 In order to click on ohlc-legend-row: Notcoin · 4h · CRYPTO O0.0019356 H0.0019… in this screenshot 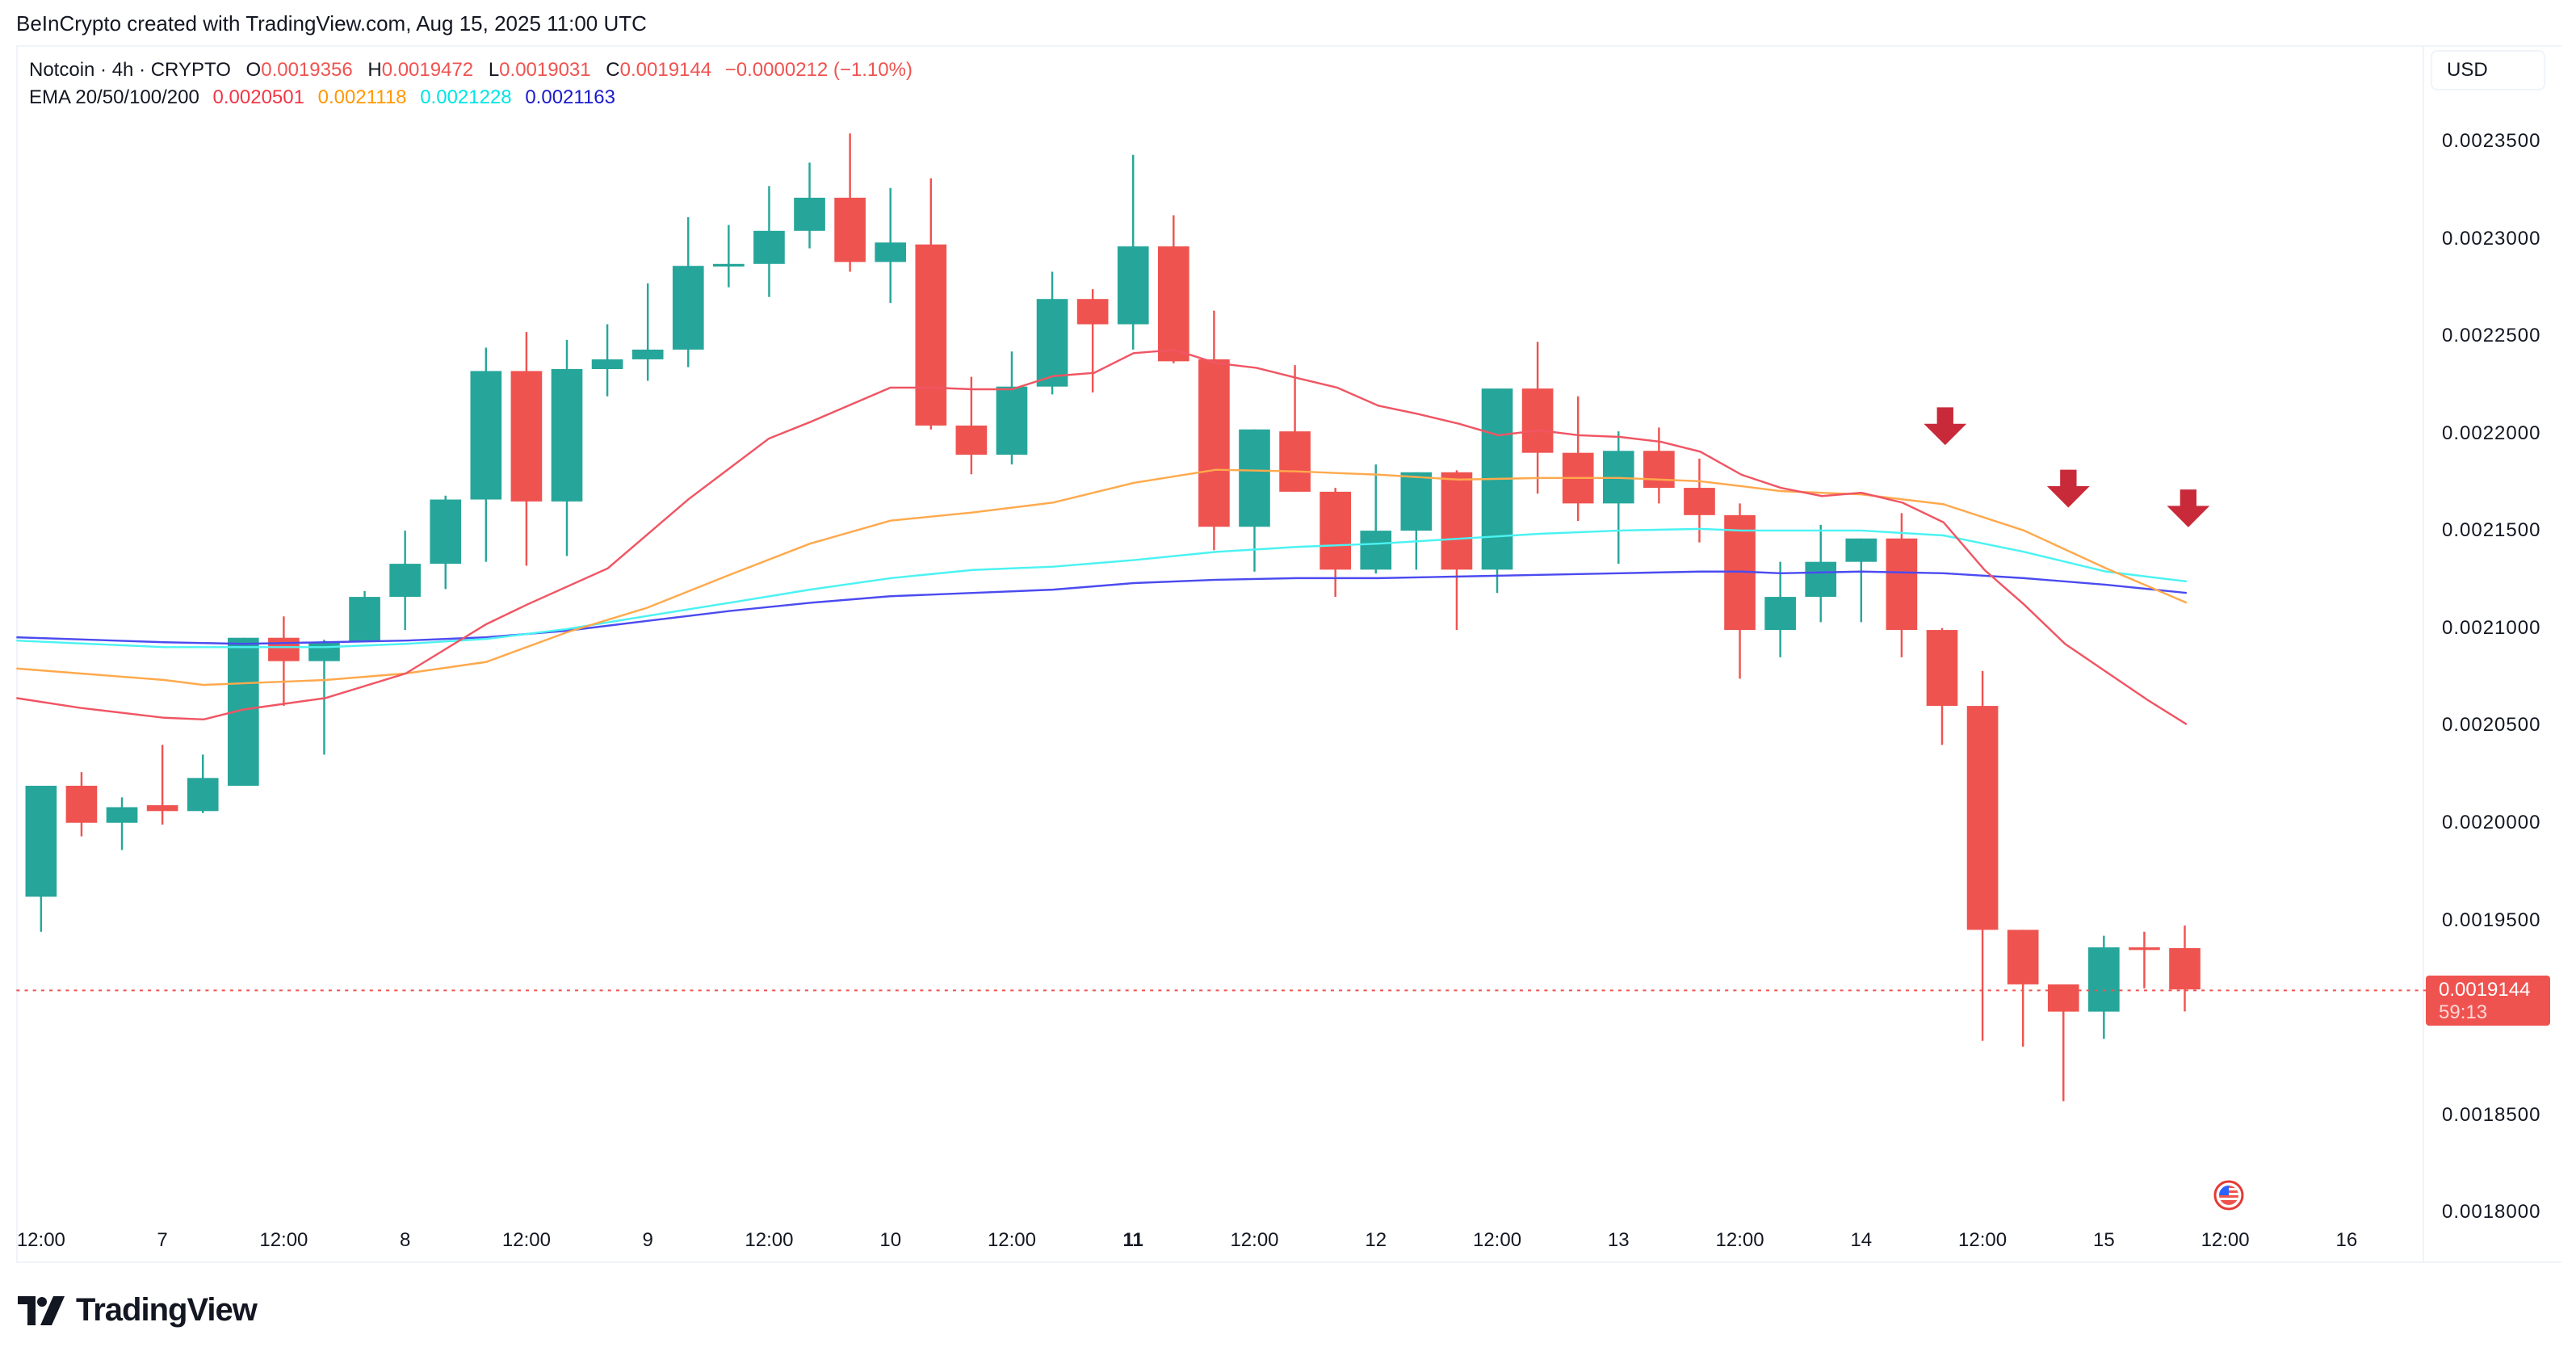, I will do `click(471, 70)`.